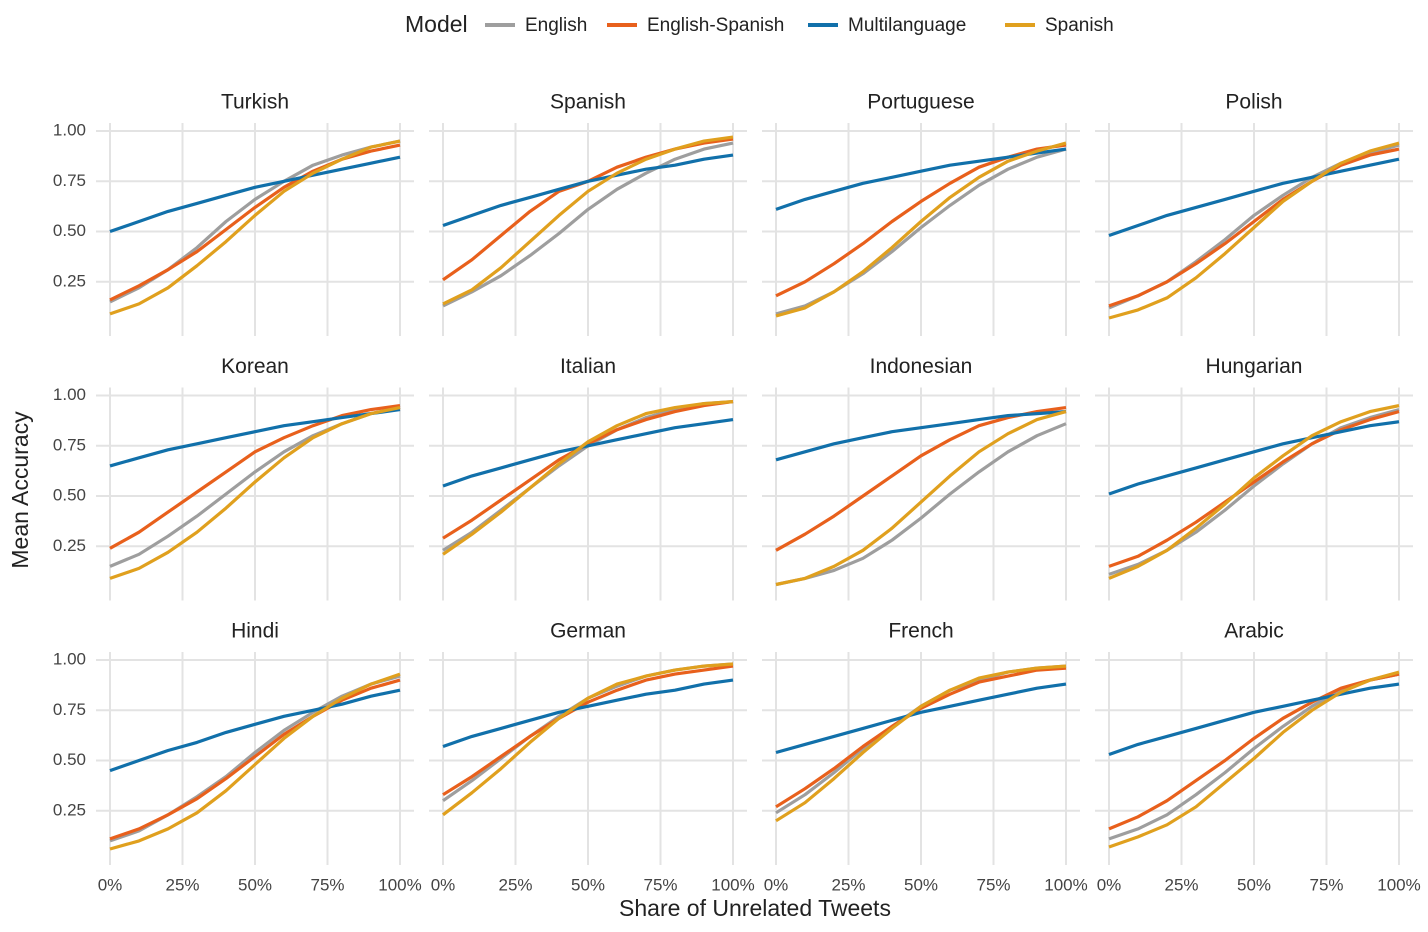  What do you see at coordinates (556, 25) in the screenshot?
I see `legend-label: English` at bounding box center [556, 25].